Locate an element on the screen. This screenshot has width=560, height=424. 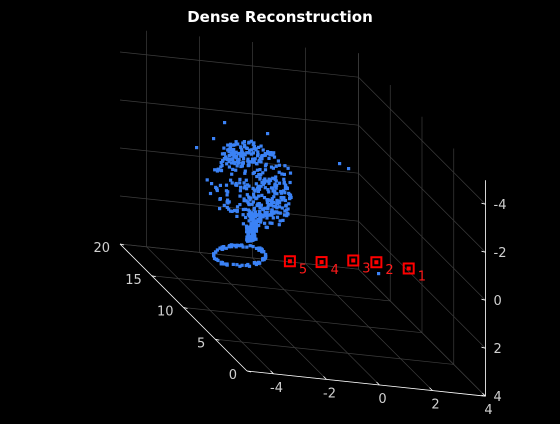
point-cloud is located at coordinates (288, 198).